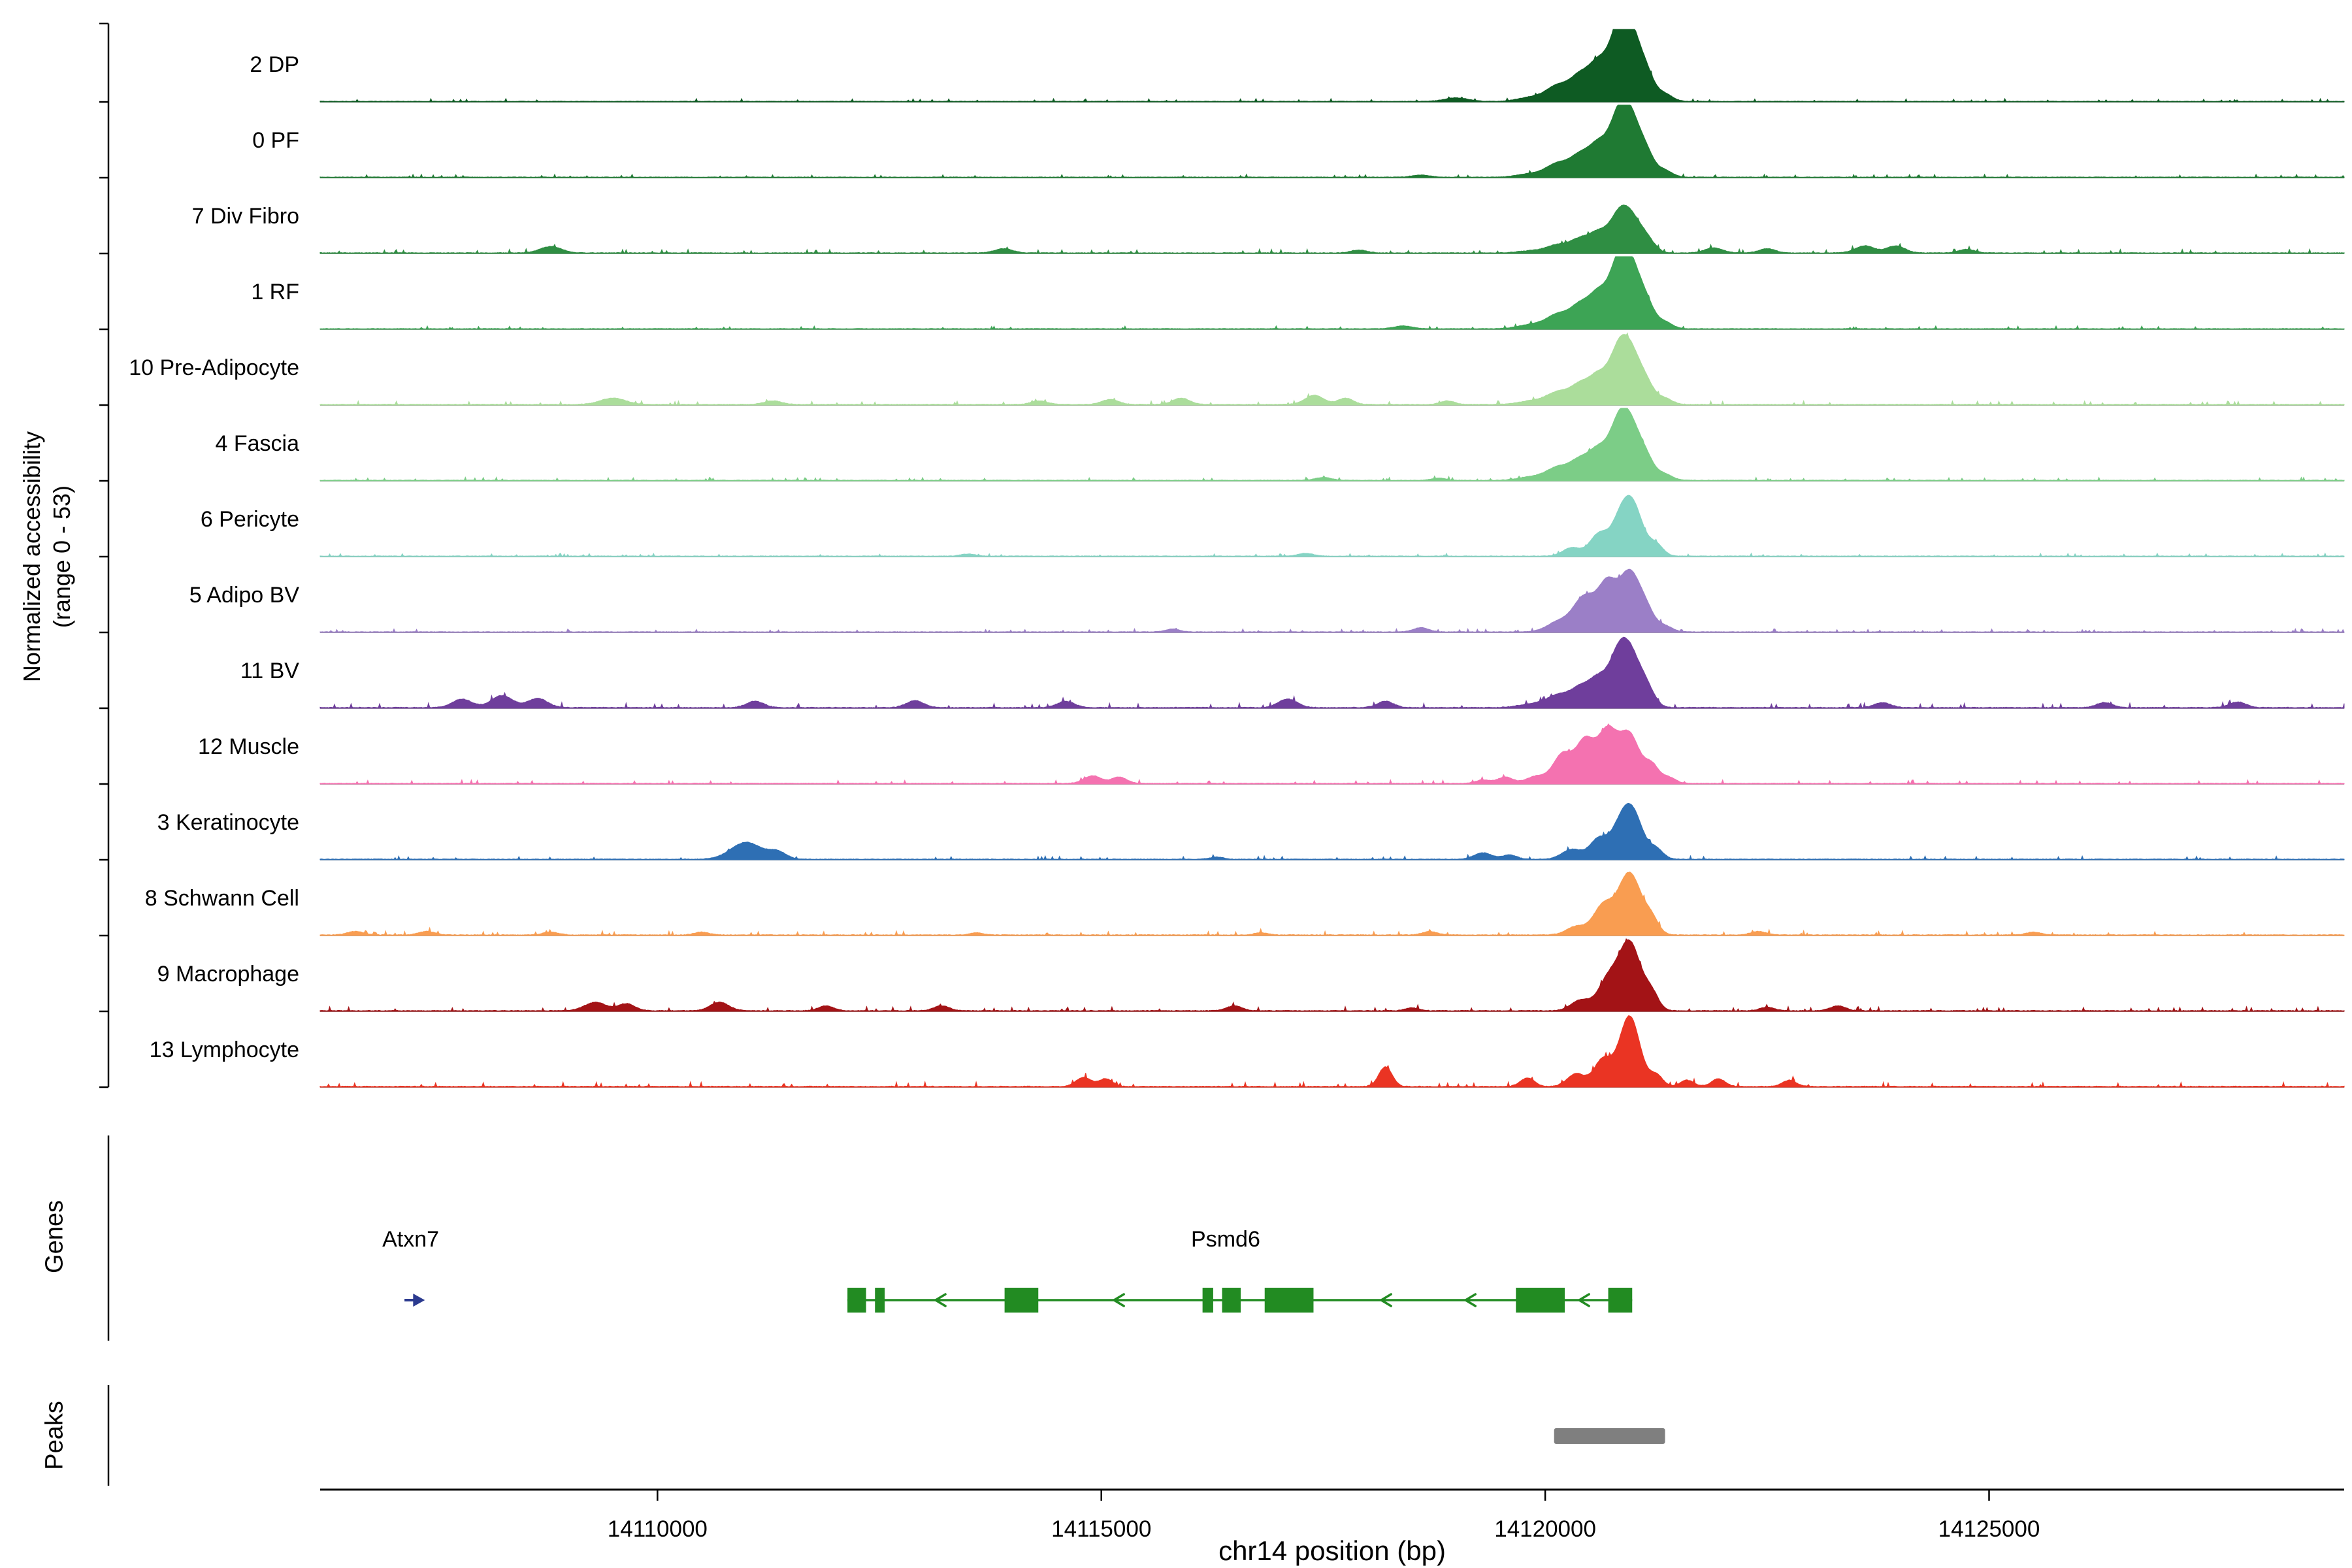 The width and height of the screenshot is (2352, 1568). I want to click on track-label: 0 PF, so click(275, 140).